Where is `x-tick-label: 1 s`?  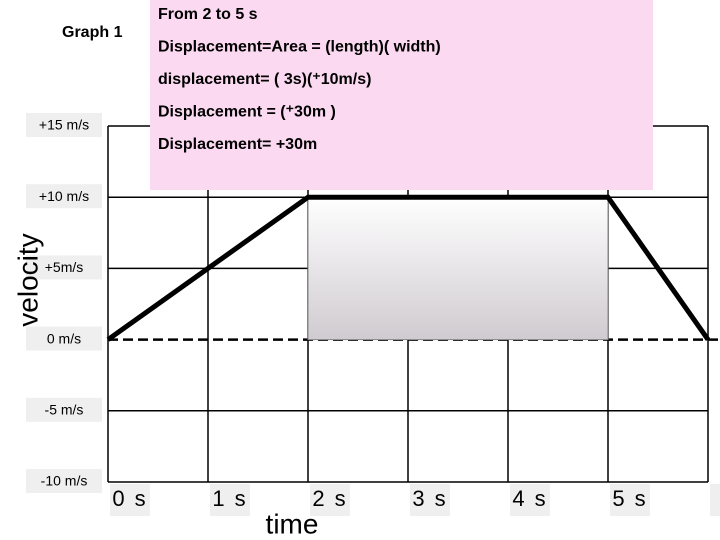
x-tick-label: 1 s is located at coordinates (229, 498).